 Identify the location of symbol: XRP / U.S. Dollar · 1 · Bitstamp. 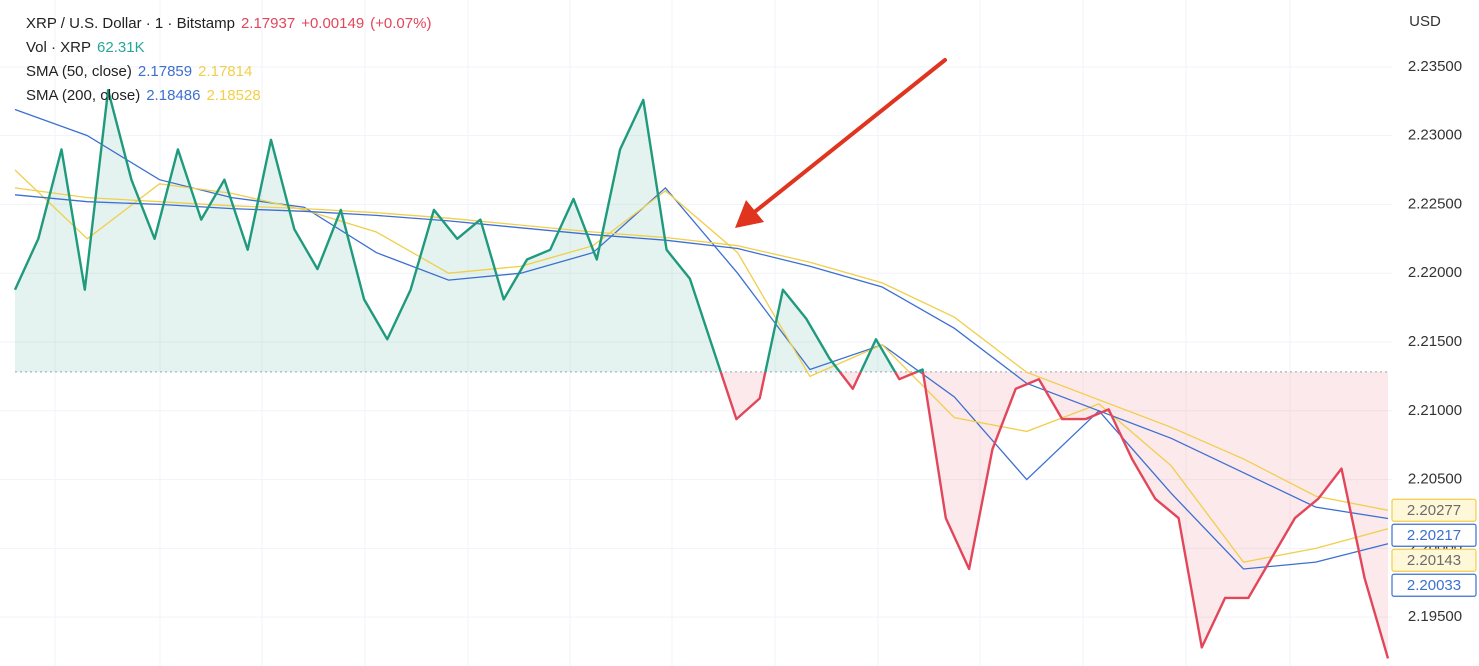
(130, 23).